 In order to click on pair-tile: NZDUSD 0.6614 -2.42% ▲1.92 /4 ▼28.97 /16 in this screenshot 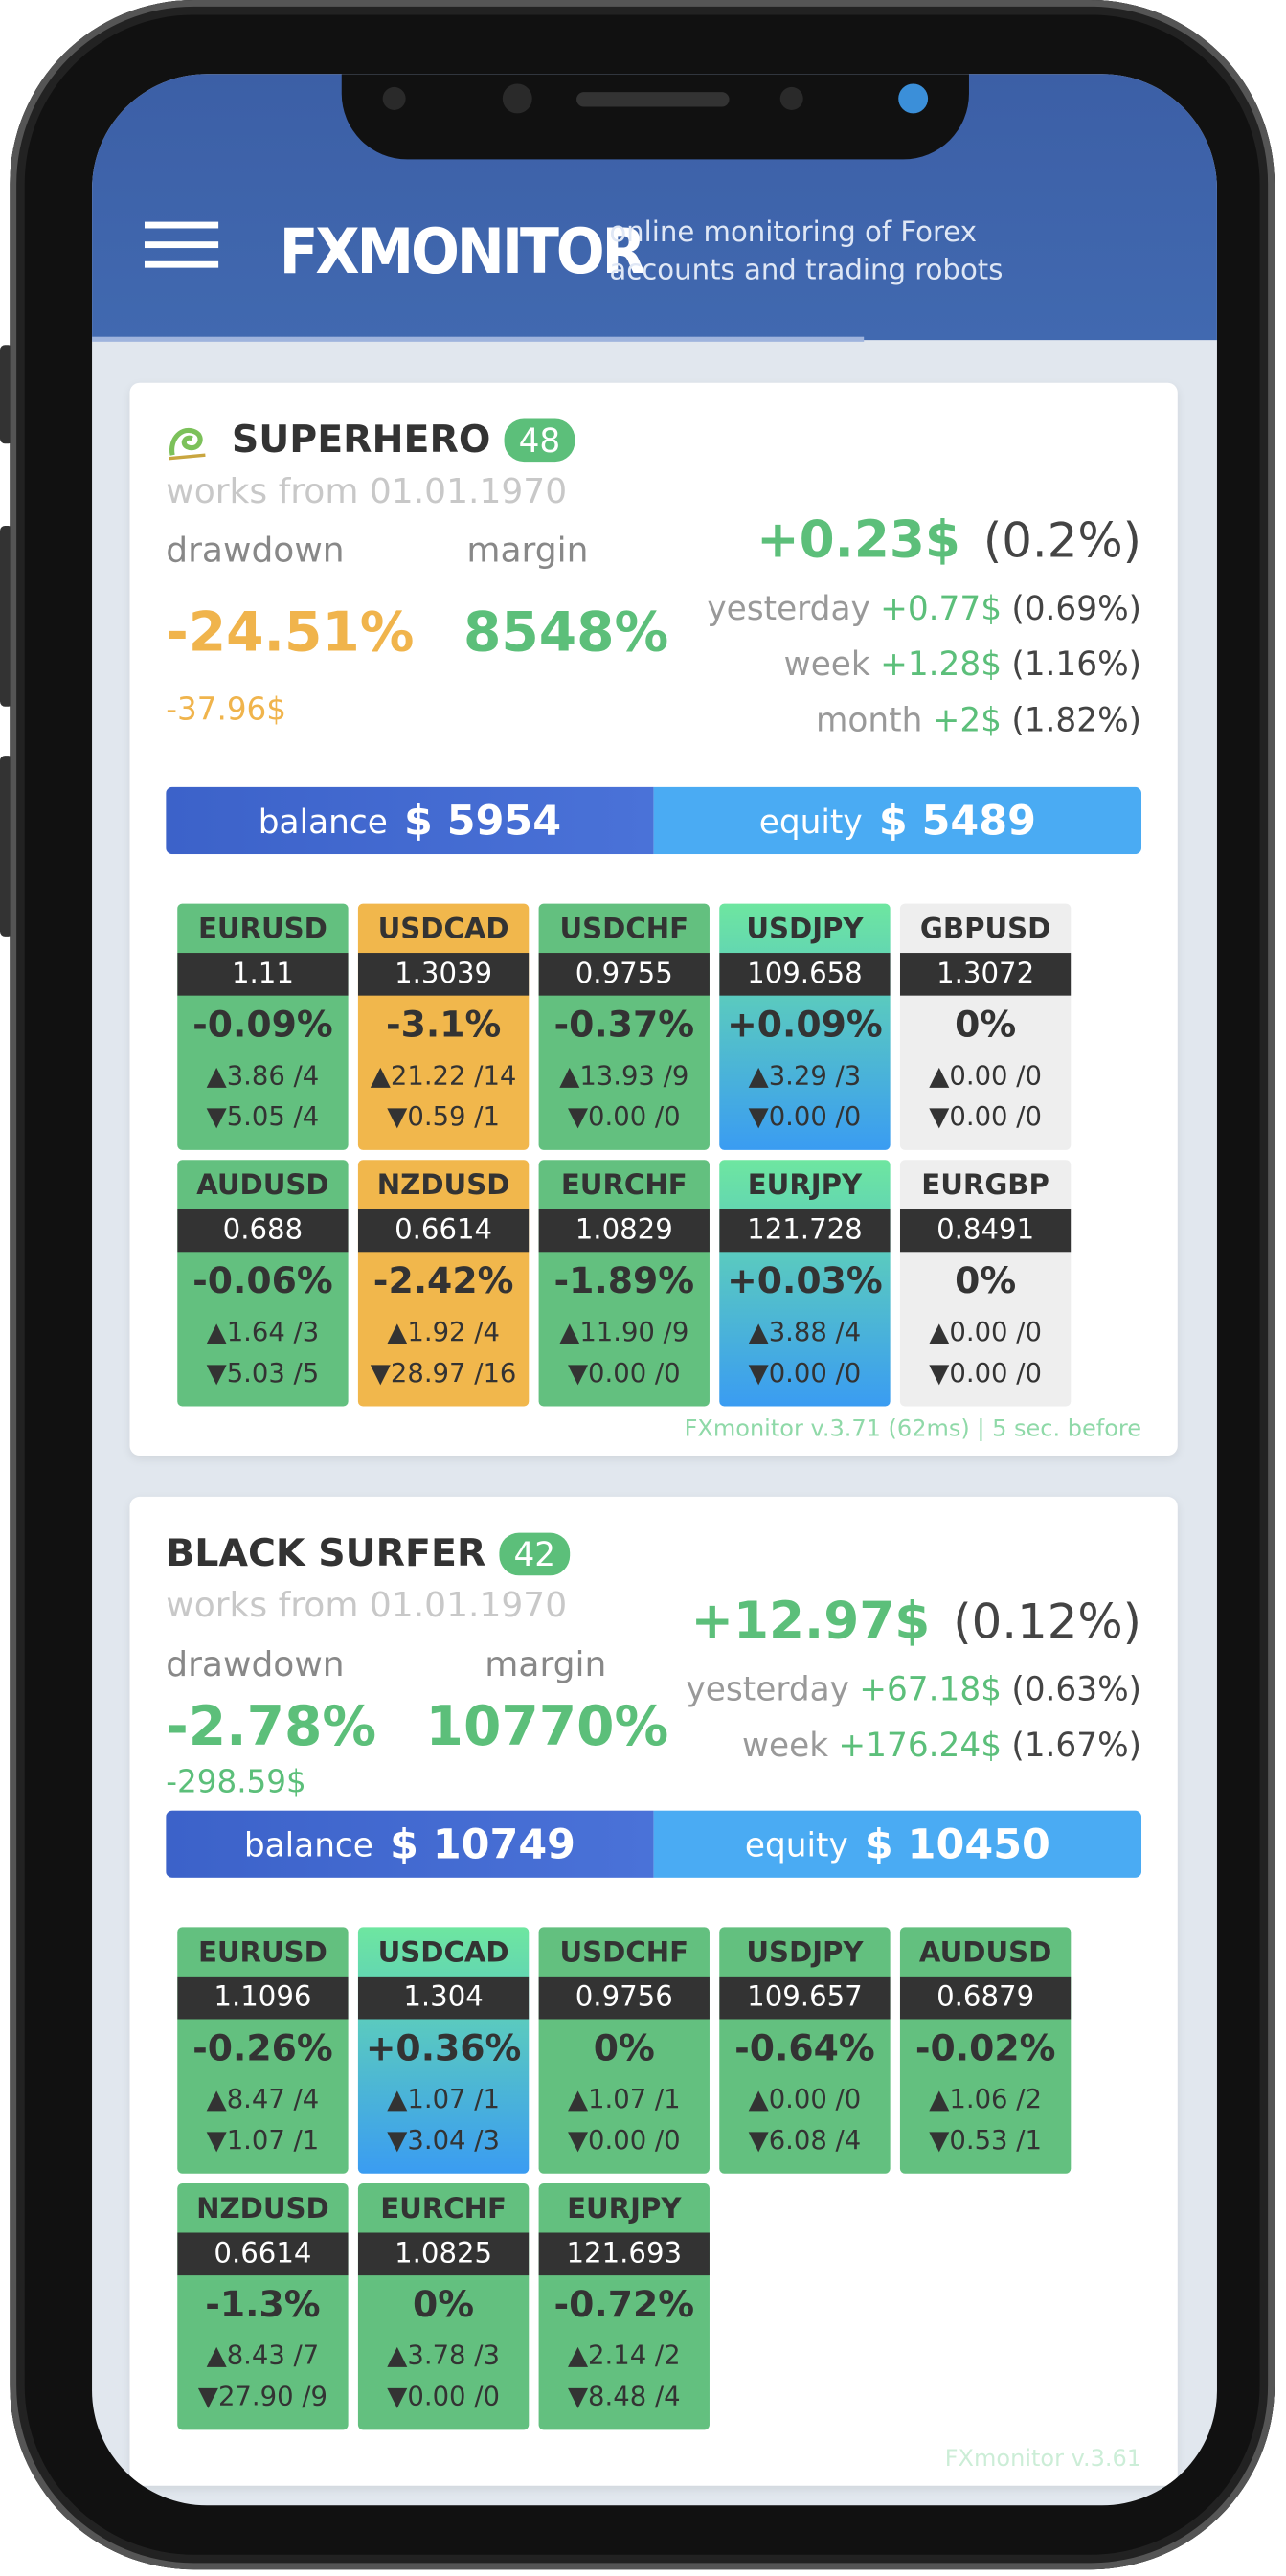, I will do `click(444, 1283)`.